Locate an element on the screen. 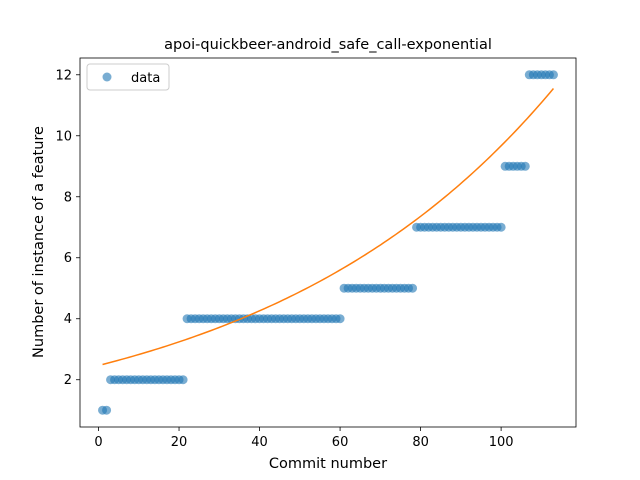 The image size is (640, 480). x-tick-label: 100 is located at coordinates (501, 442).